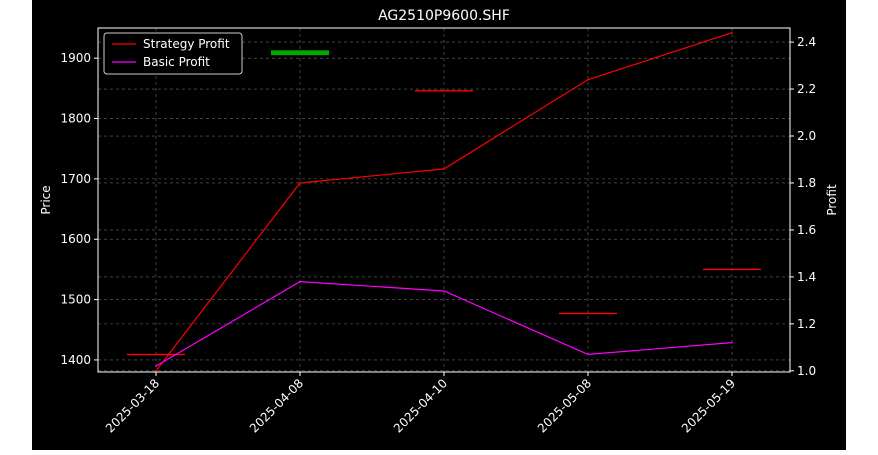  I want to click on x-tick-label: 2025-04-08, so click(276, 405).